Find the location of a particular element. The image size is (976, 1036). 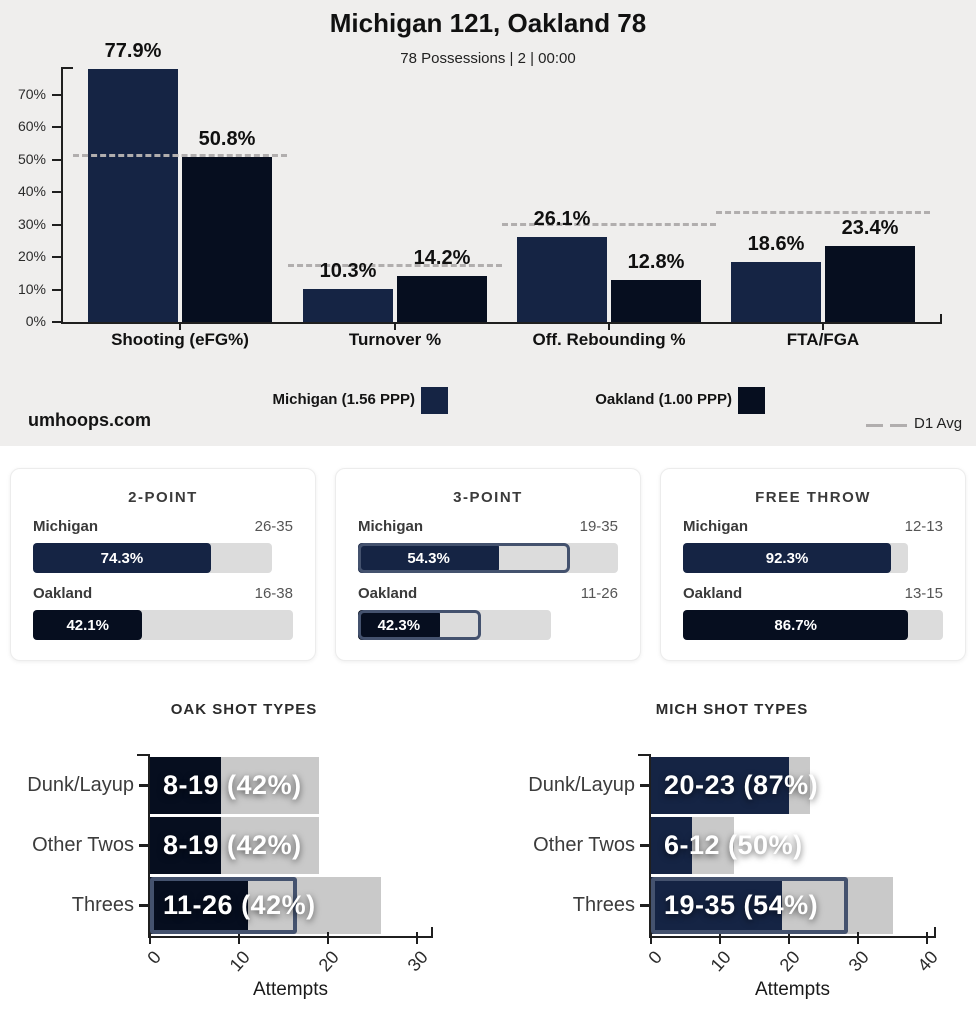

category-label: Shooting (eFG%) is located at coordinates (180, 339).